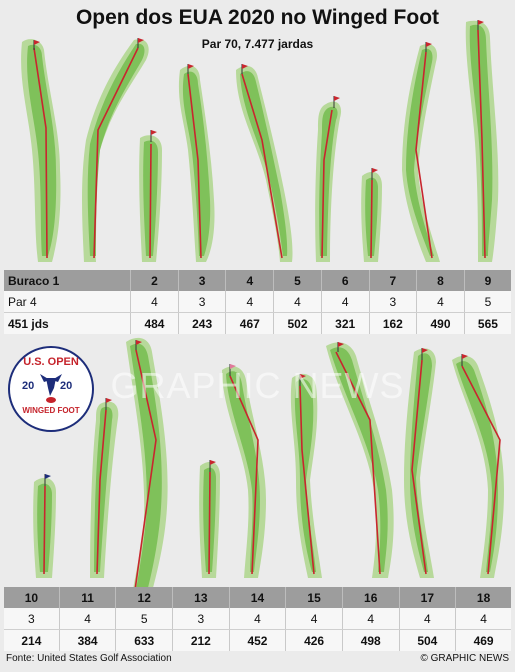 This screenshot has width=515, height=672. I want to click on hole-cell: 17, so click(428, 597).